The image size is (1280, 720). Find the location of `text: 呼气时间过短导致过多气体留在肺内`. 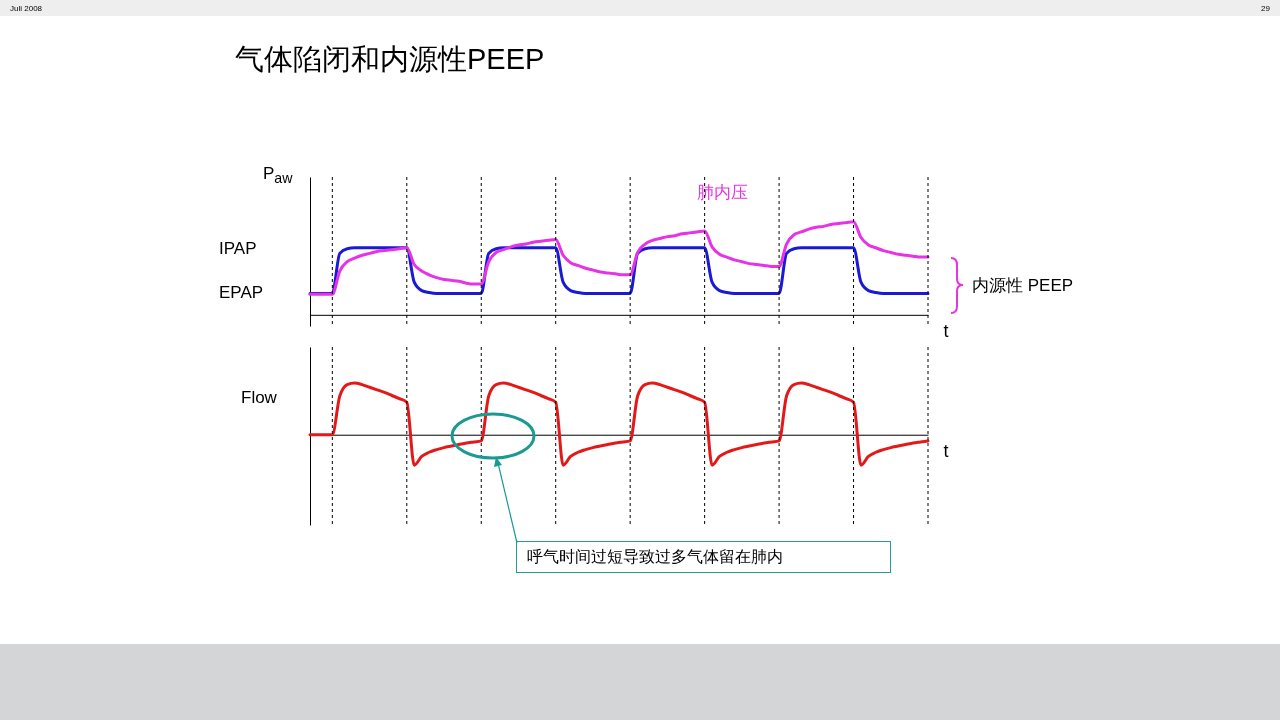

text: 呼气时间过短导致过多气体留在肺内 is located at coordinates (703, 557).